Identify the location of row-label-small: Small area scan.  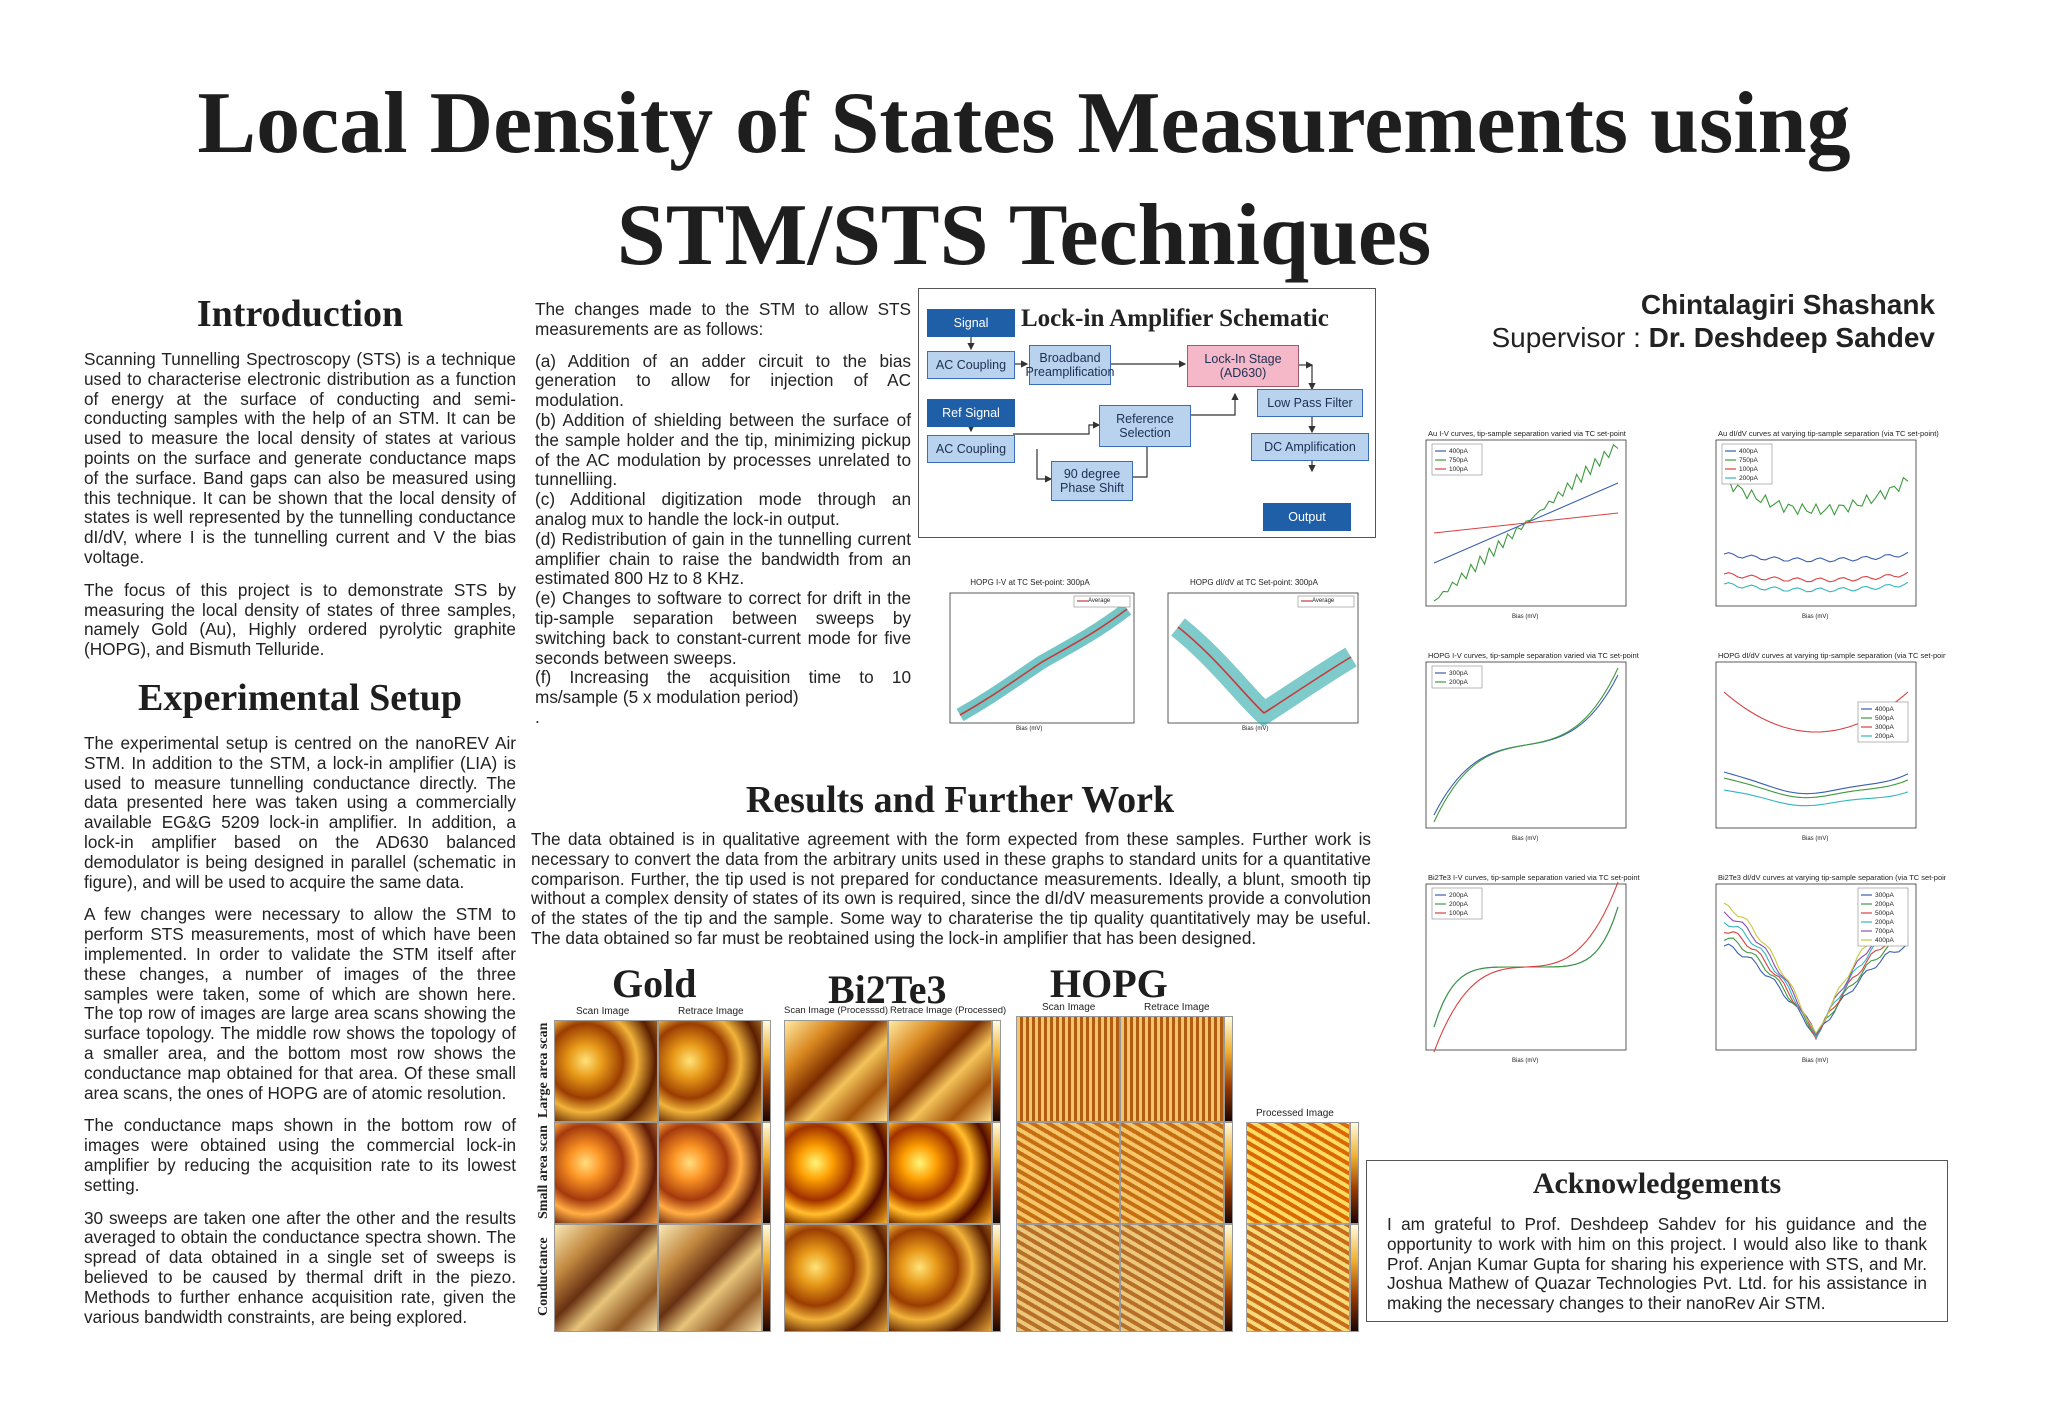
(543, 1172).